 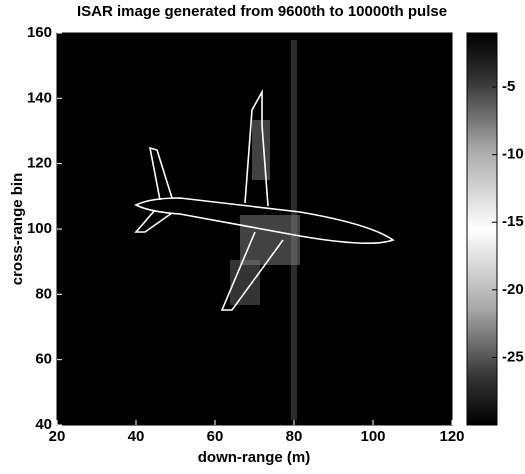 What do you see at coordinates (43, 424) in the screenshot?
I see `y-tick-label: 40` at bounding box center [43, 424].